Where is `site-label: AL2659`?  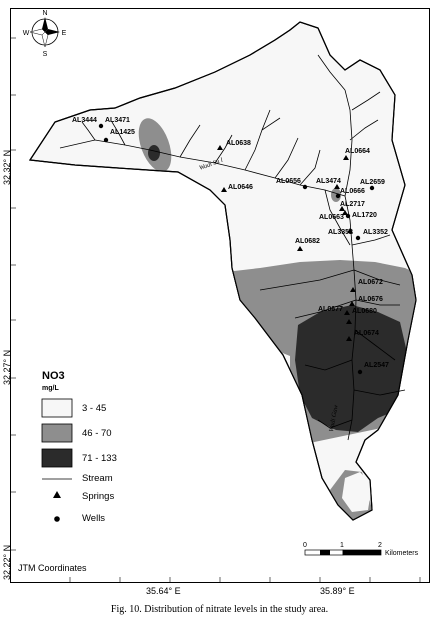 site-label: AL2659 is located at coordinates (372, 182).